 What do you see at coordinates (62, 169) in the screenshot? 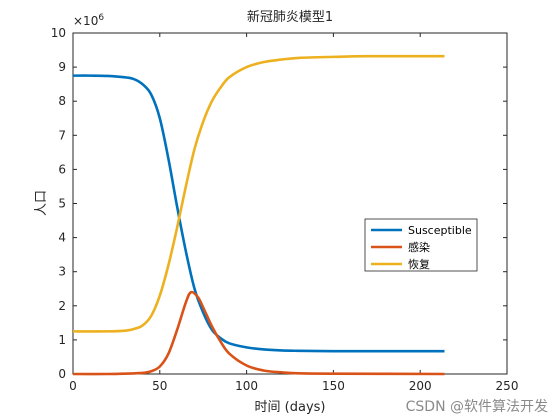
I see `y-tick-label: 6` at bounding box center [62, 169].